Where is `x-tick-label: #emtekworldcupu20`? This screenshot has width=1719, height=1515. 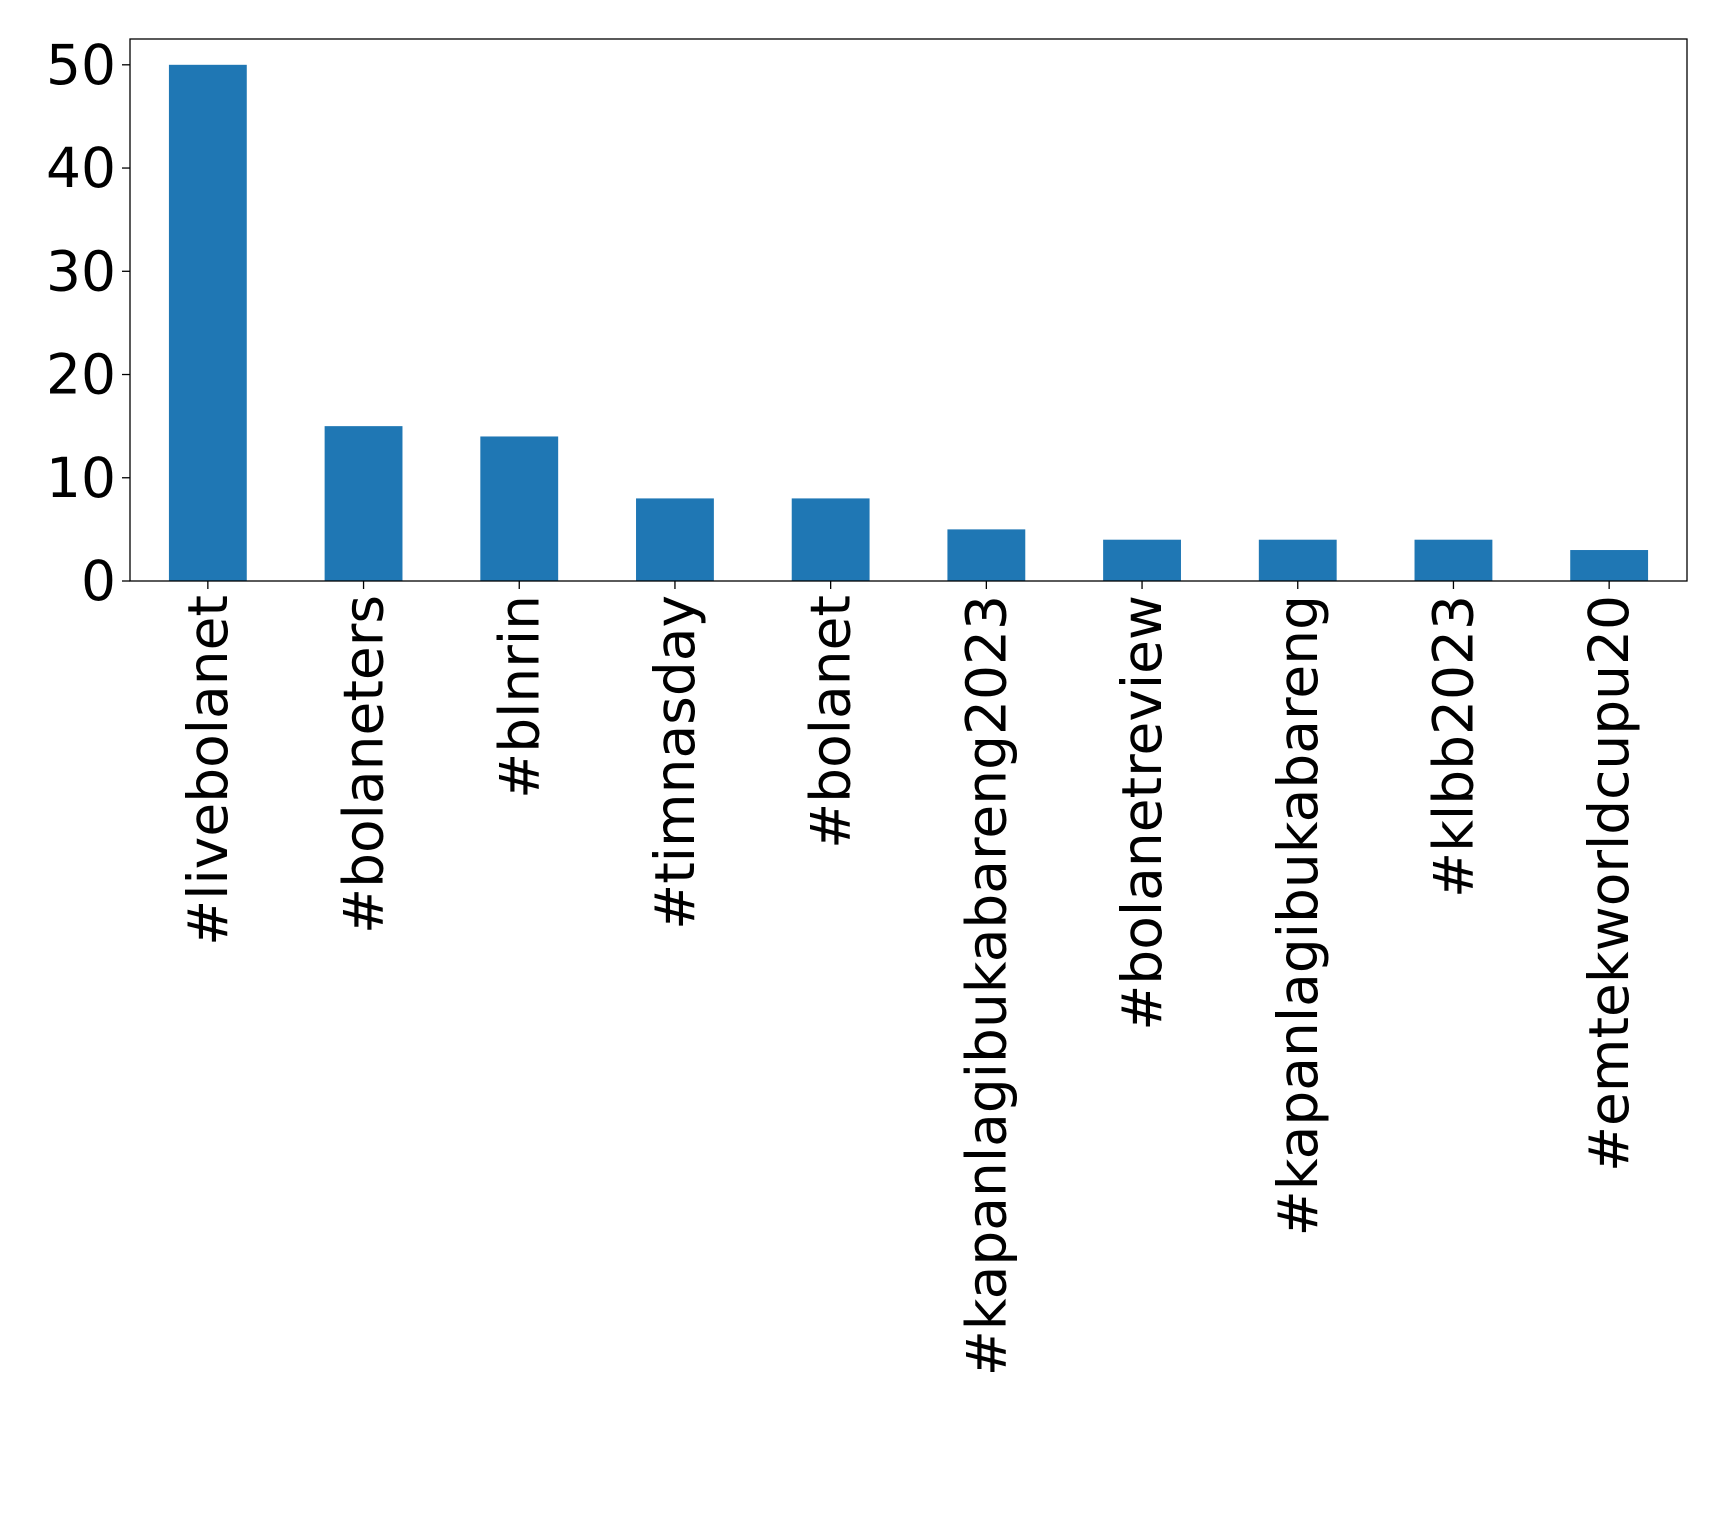 x-tick-label: #emtekworldcupu20 is located at coordinates (1609, 883).